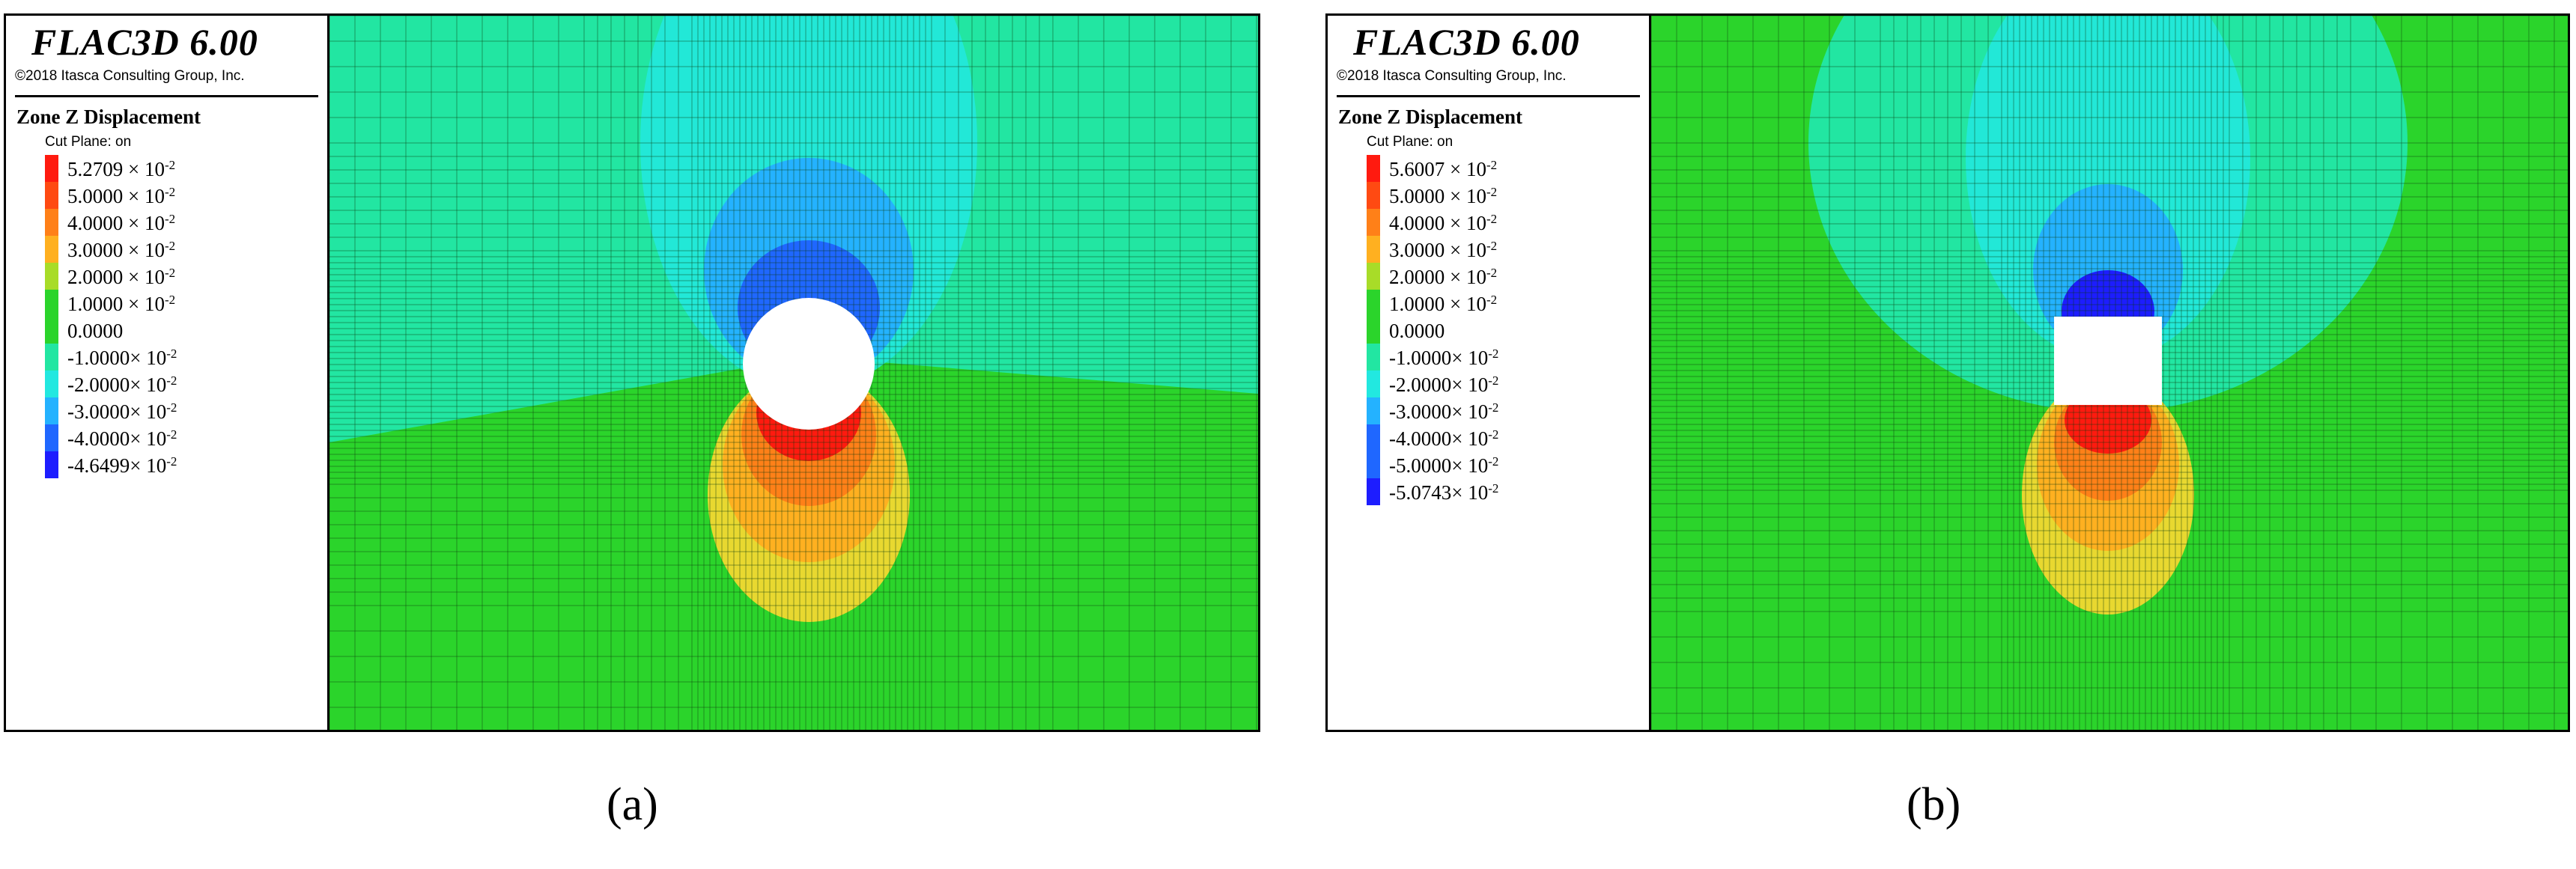  What do you see at coordinates (809, 364) in the screenshot?
I see `tunnel-opening` at bounding box center [809, 364].